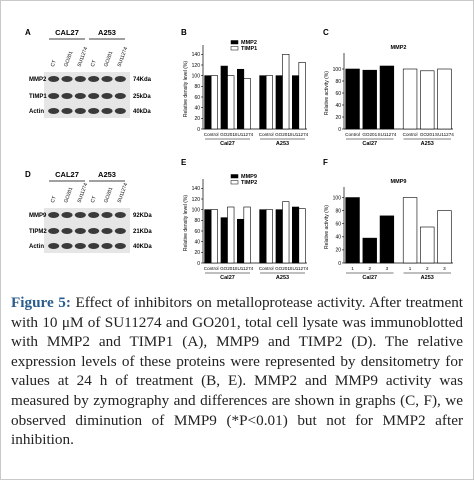  Describe the element at coordinates (249, 43) in the screenshot. I see `legend-label: MMP2` at that location.